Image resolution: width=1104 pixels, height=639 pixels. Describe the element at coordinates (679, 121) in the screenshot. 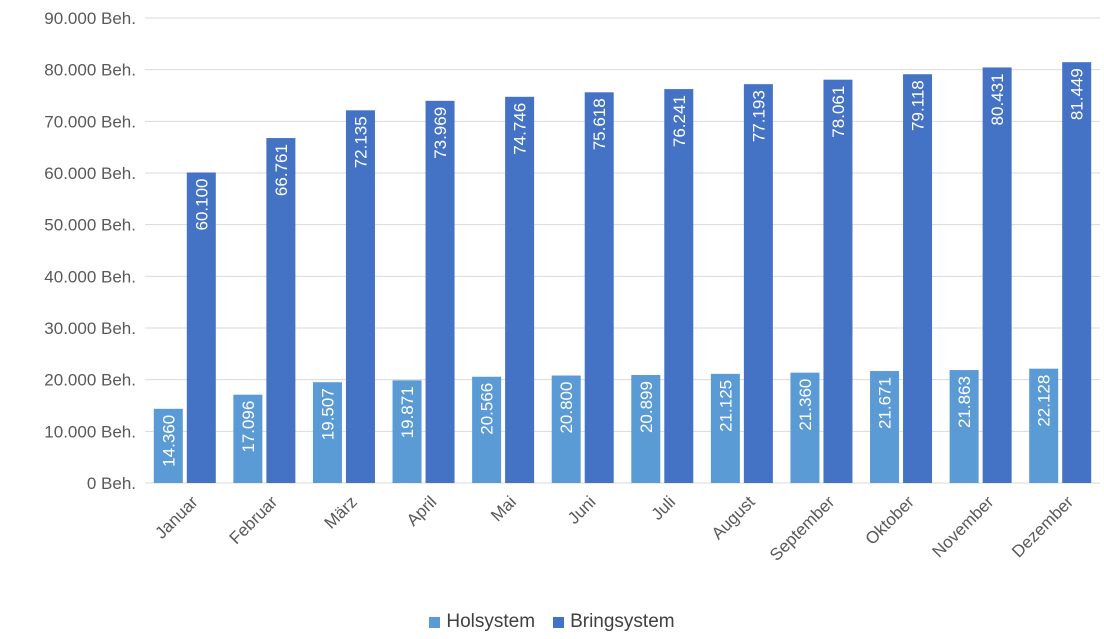

I see `data-label: 76.241` at that location.